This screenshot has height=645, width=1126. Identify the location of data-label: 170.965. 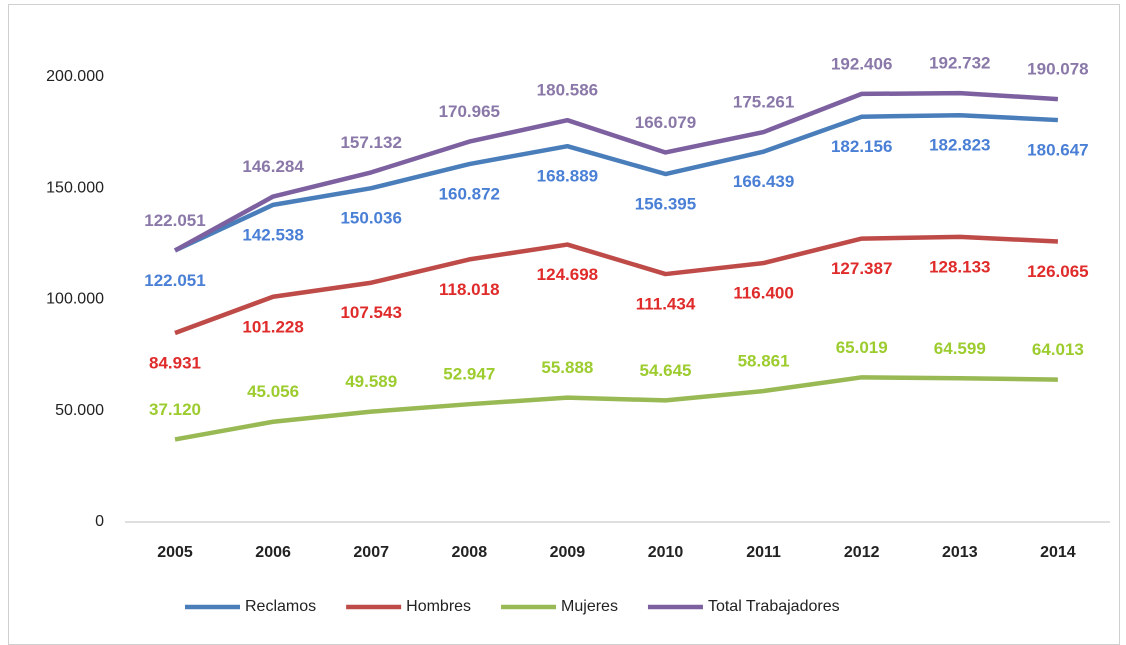
(469, 111).